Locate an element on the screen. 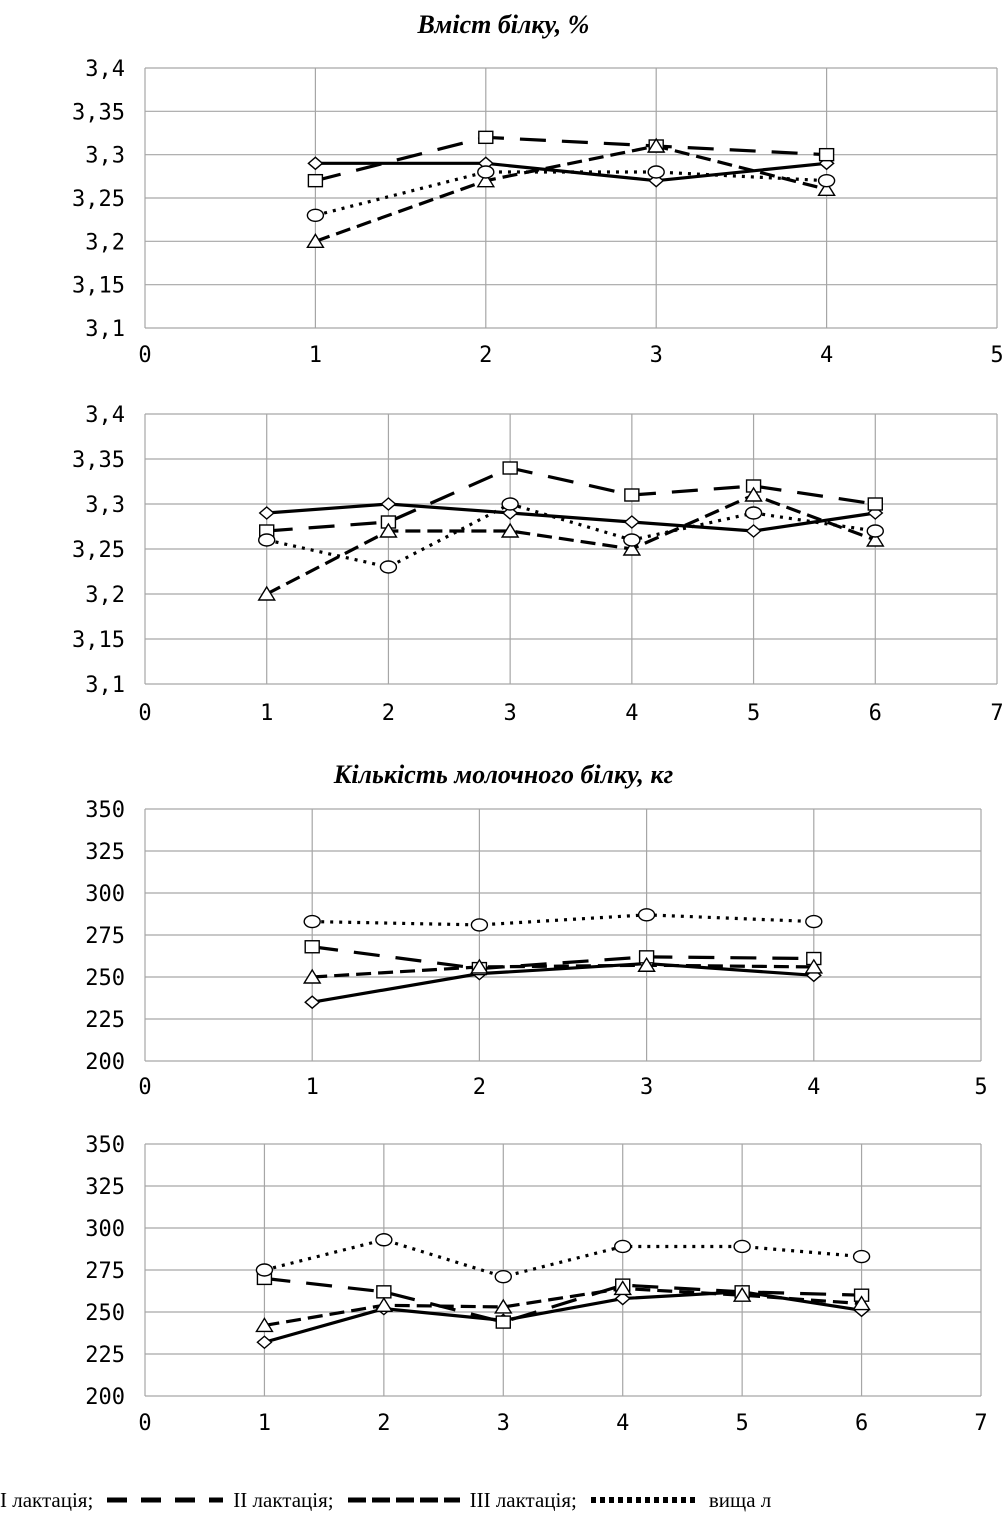 The height and width of the screenshot is (1519, 1007). x-tick-label: 6 is located at coordinates (861, 1423).